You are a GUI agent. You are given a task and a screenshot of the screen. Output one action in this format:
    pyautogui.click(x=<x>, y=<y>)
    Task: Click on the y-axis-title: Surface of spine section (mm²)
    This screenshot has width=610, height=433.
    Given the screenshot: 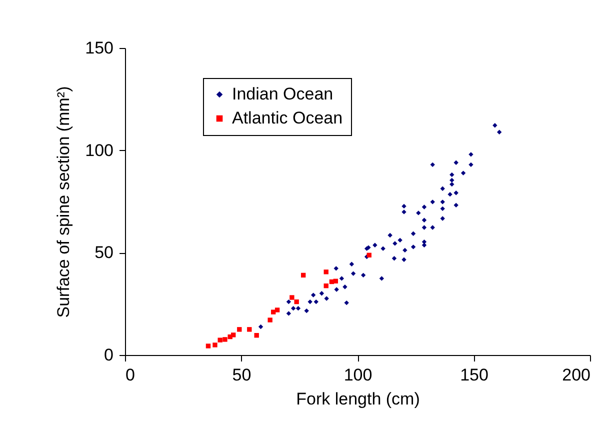 What is the action you would take?
    pyautogui.click(x=64, y=202)
    